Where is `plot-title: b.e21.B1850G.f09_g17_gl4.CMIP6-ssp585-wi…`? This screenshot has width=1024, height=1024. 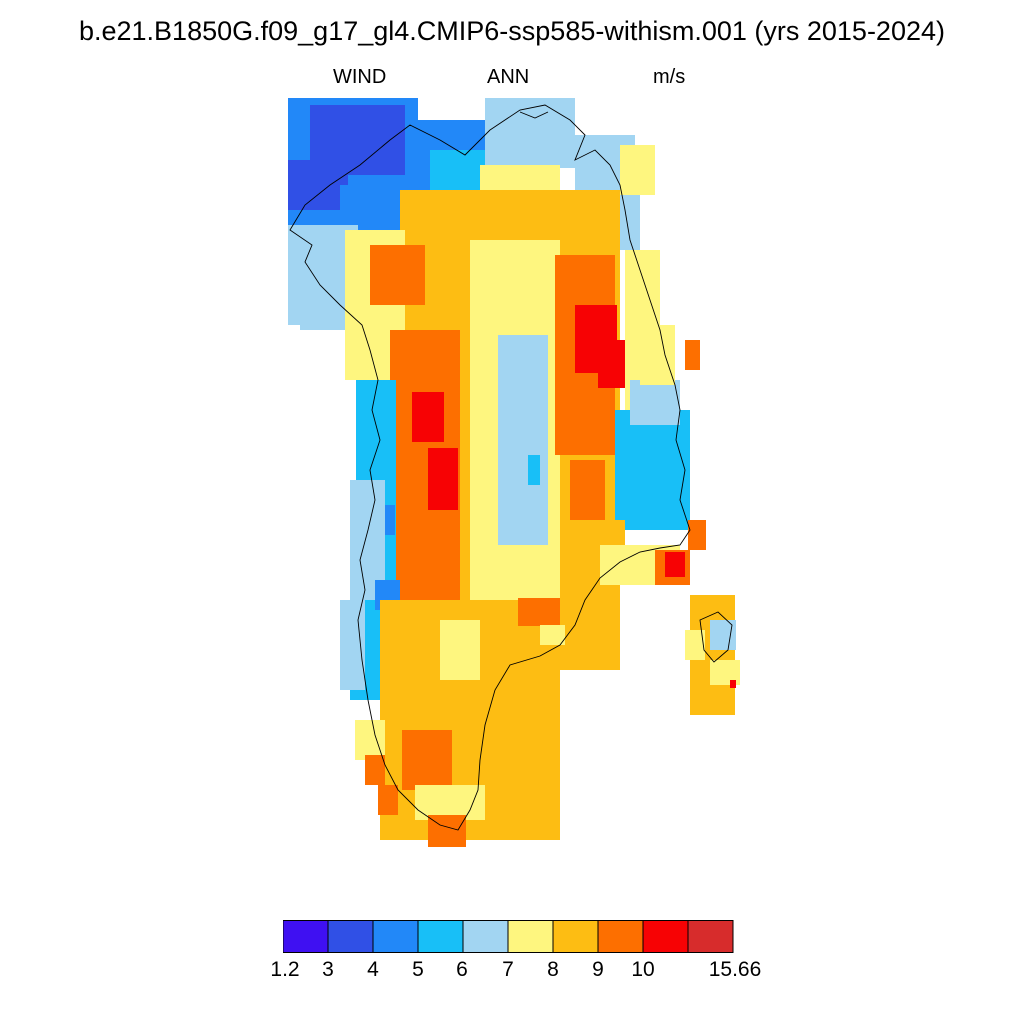 plot-title: b.e21.B1850G.f09_g17_gl4.CMIP6-ssp585-wi… is located at coordinates (511, 31).